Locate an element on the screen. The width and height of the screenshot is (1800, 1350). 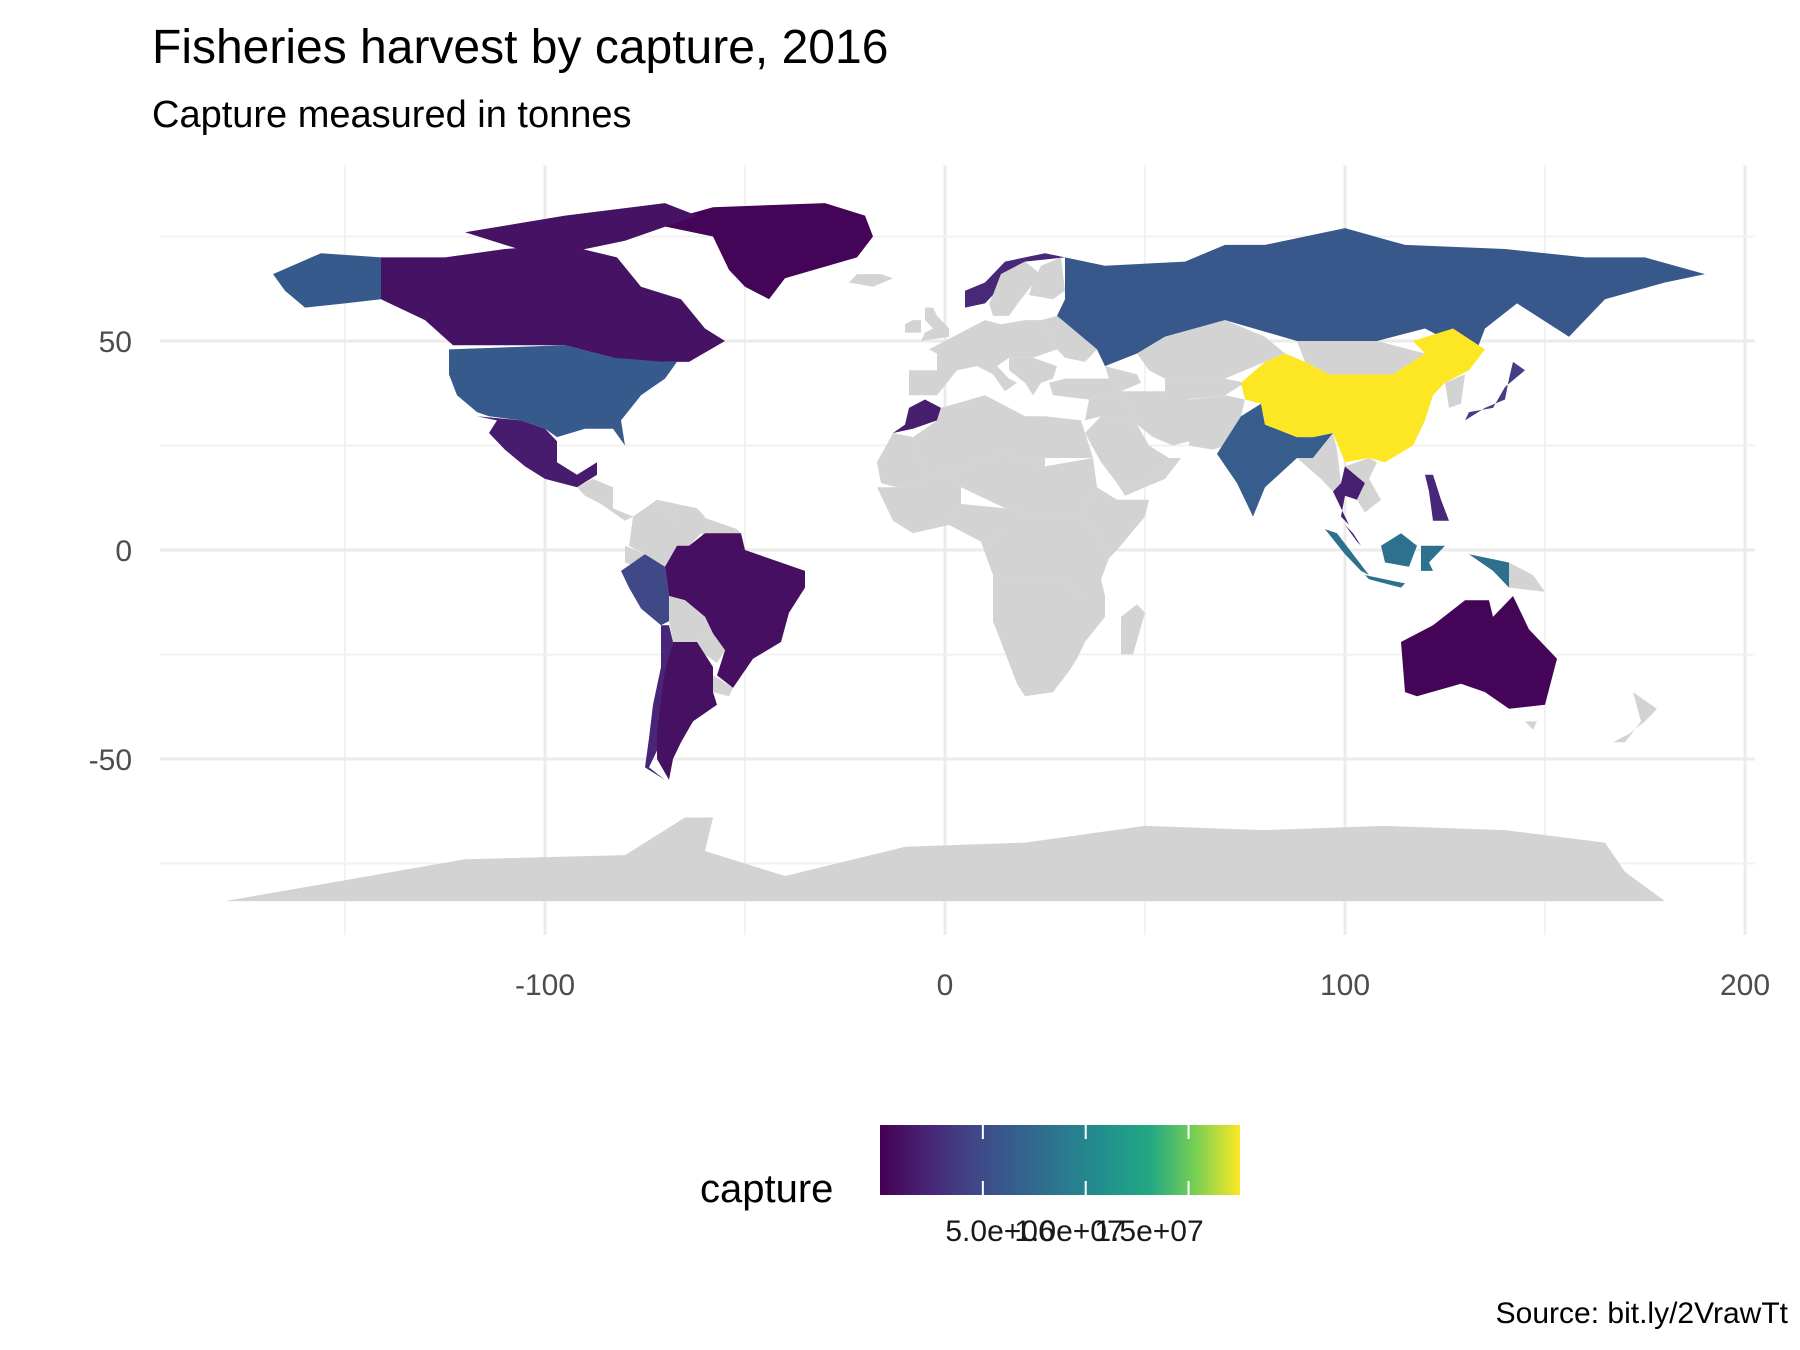
country-west-africa is located at coordinates (919, 502).